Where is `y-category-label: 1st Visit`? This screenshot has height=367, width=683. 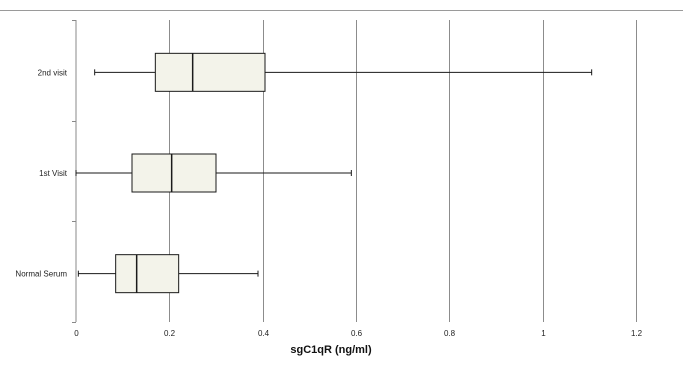
y-category-label: 1st Visit is located at coordinates (53, 173).